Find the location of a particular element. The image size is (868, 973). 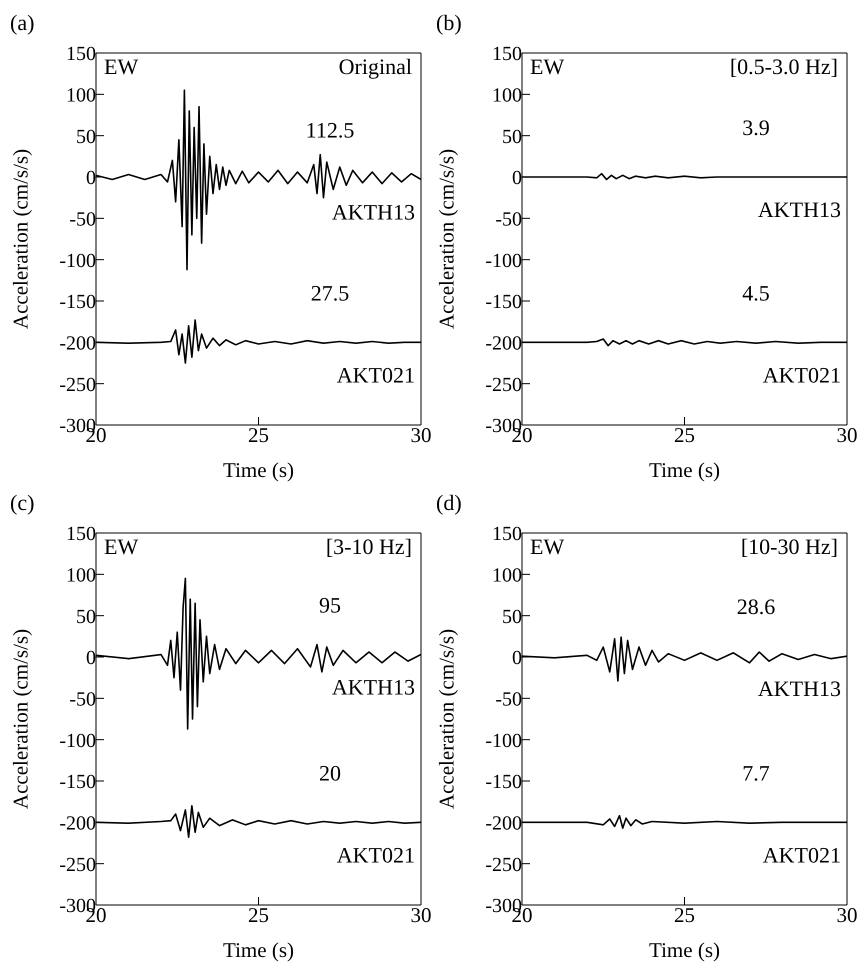

annotation: [10-30 Hz] is located at coordinates (789, 547).